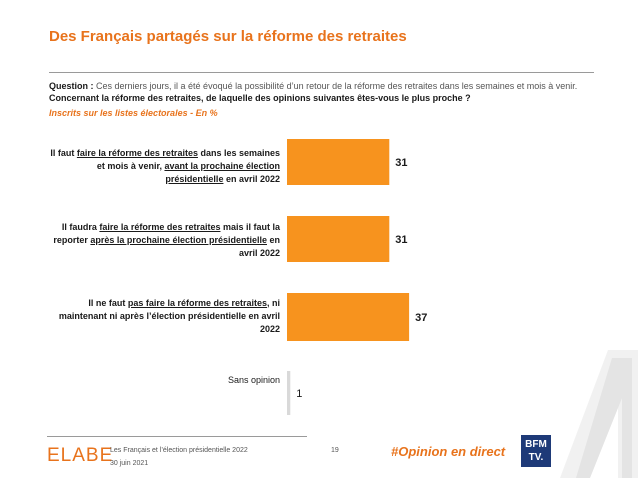  I want to click on page-number: 19, so click(335, 450).